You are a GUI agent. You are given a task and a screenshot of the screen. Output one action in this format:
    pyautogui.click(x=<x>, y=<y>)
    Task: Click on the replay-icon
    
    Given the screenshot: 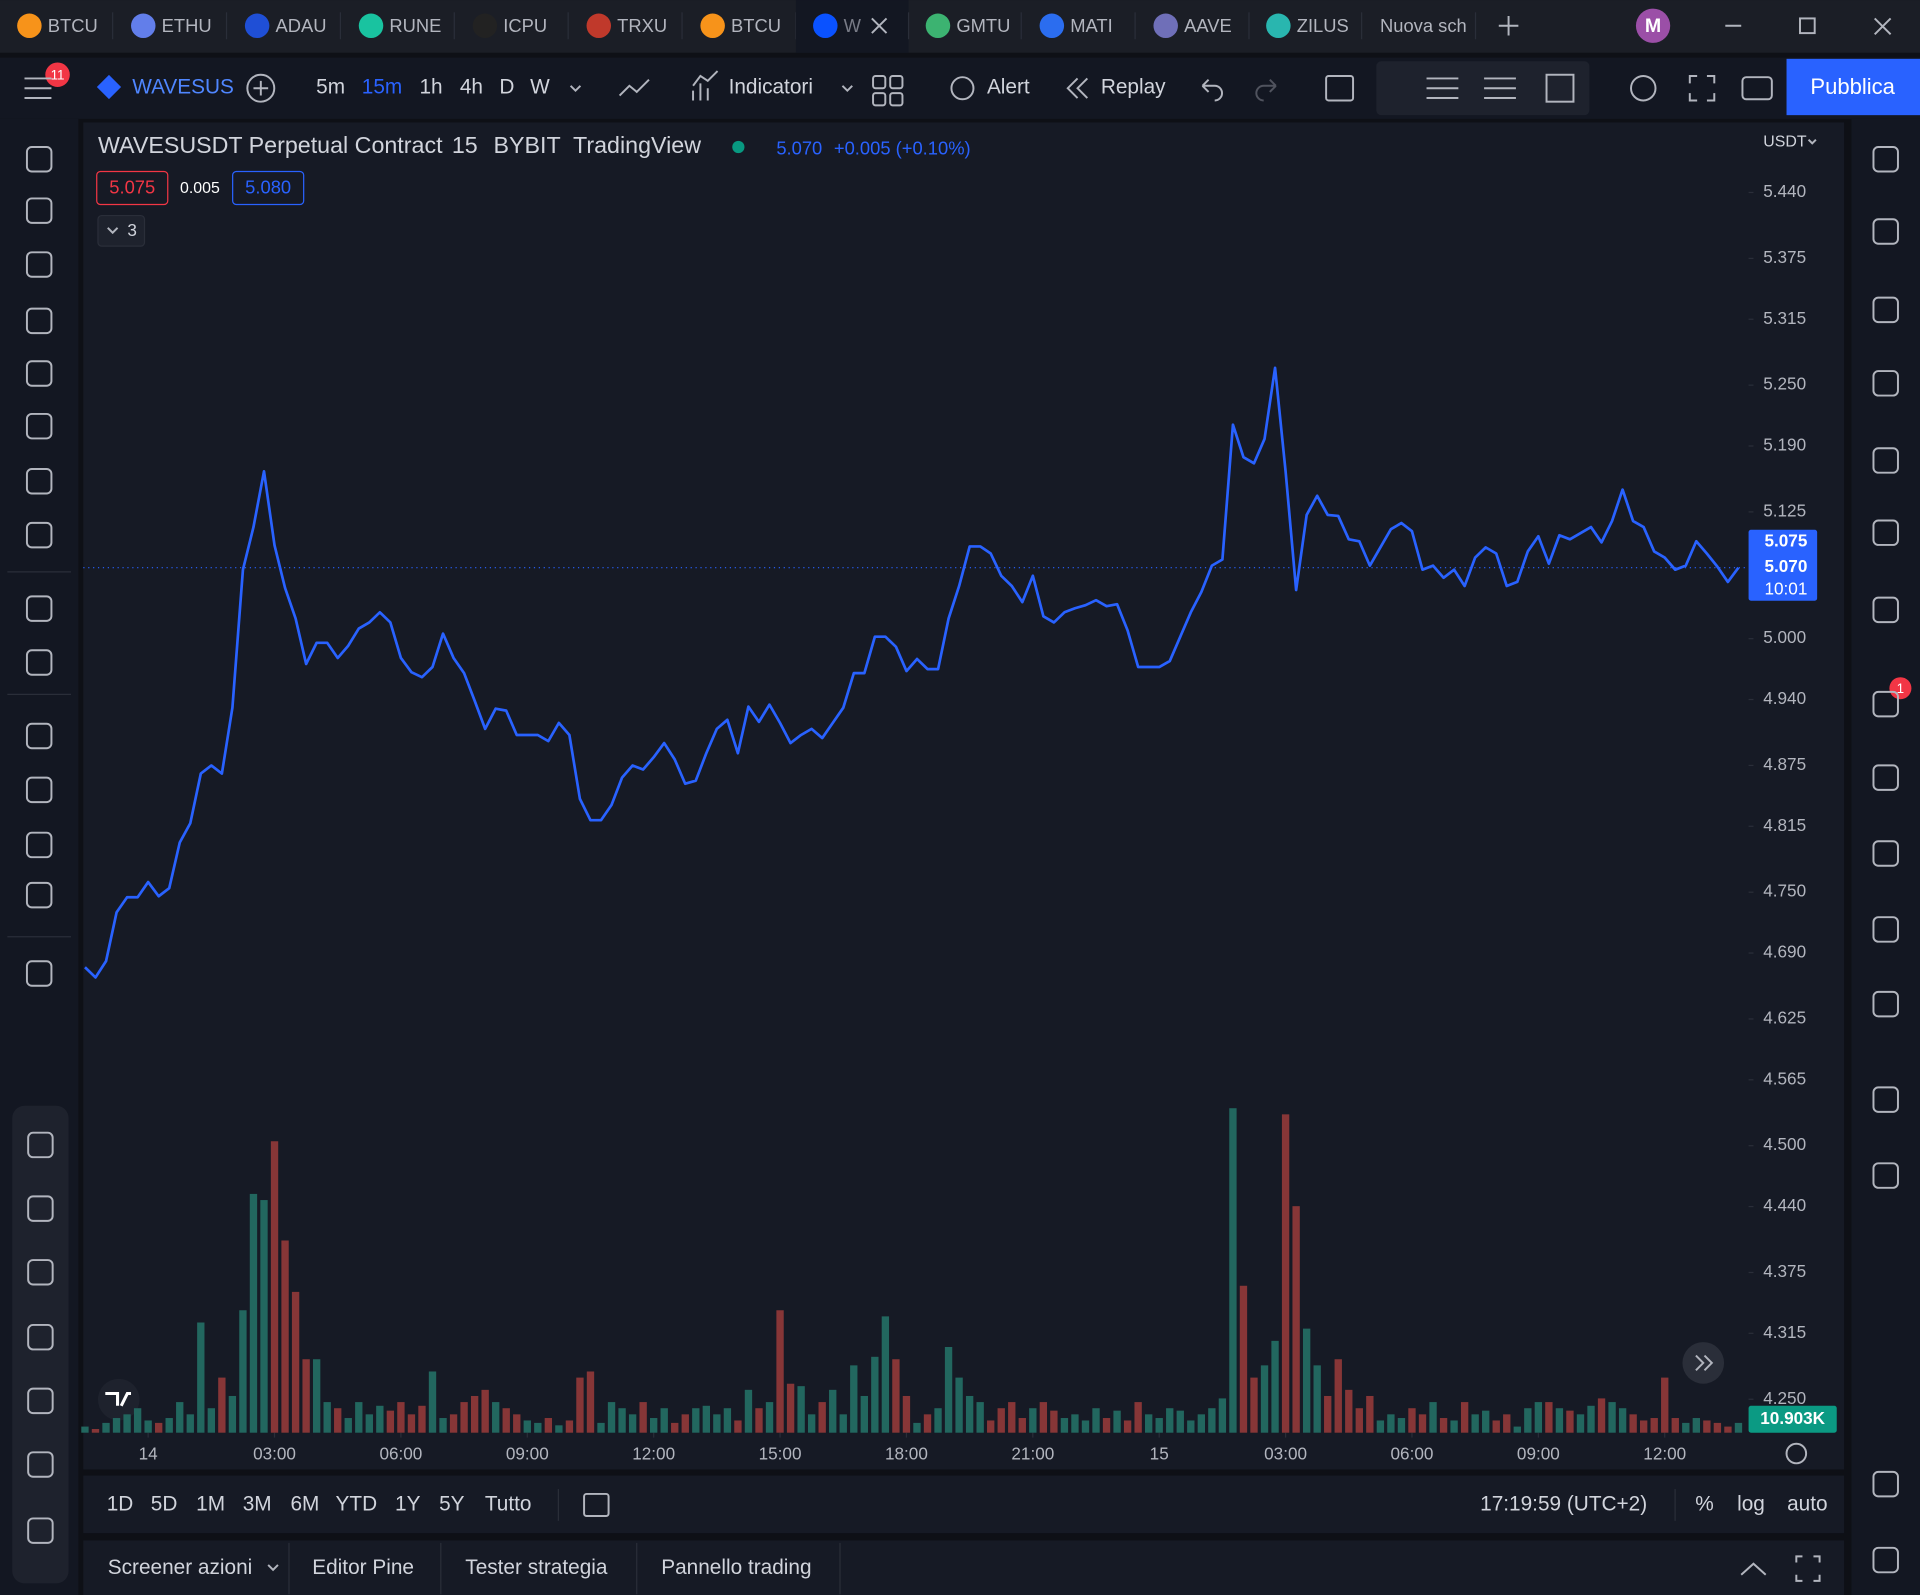 What is the action you would take?
    pyautogui.click(x=1077, y=88)
    